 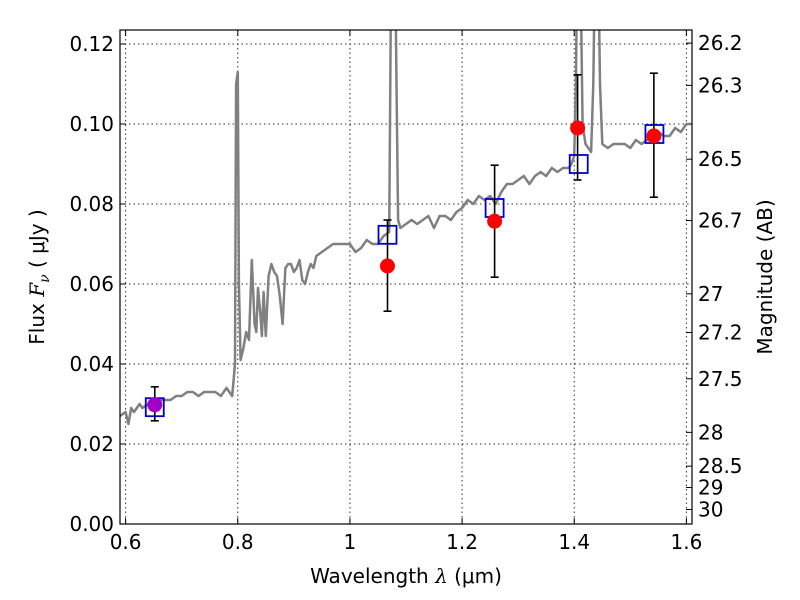 I want to click on y-tick-label: 0.08, so click(x=91, y=204).